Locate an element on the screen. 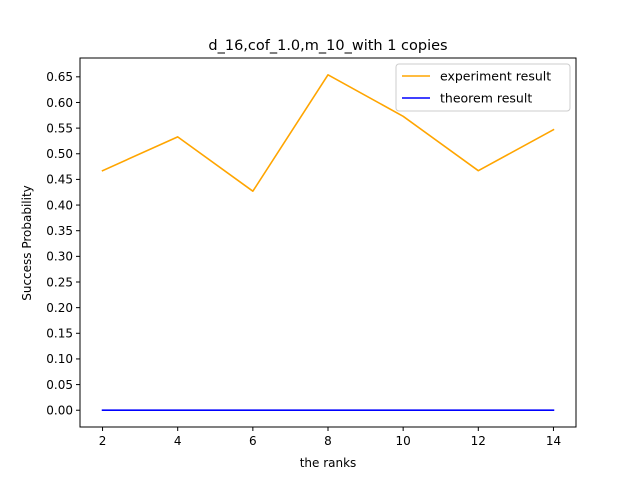 This screenshot has width=640, height=480. y-tick-label: 0.60 is located at coordinates (59, 103).